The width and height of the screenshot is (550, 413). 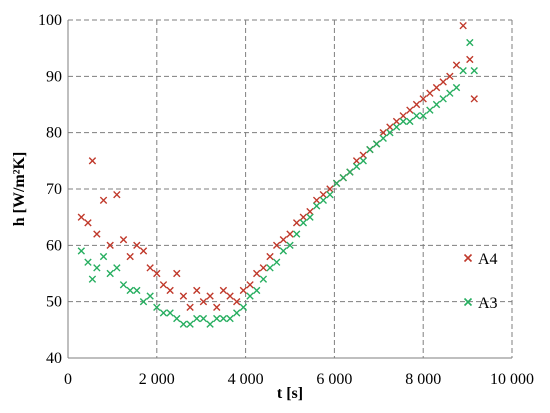 I want to click on legend-item-a4: A4, so click(x=480, y=259).